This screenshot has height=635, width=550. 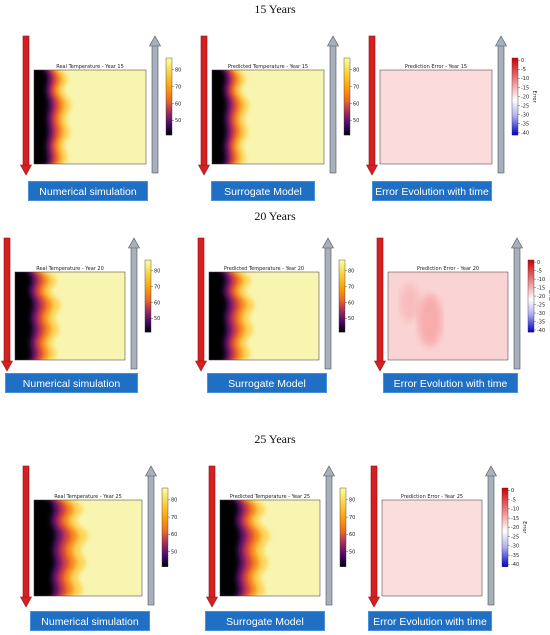 I want to click on plot-title: Prediction Error - Year 25, so click(x=432, y=497).